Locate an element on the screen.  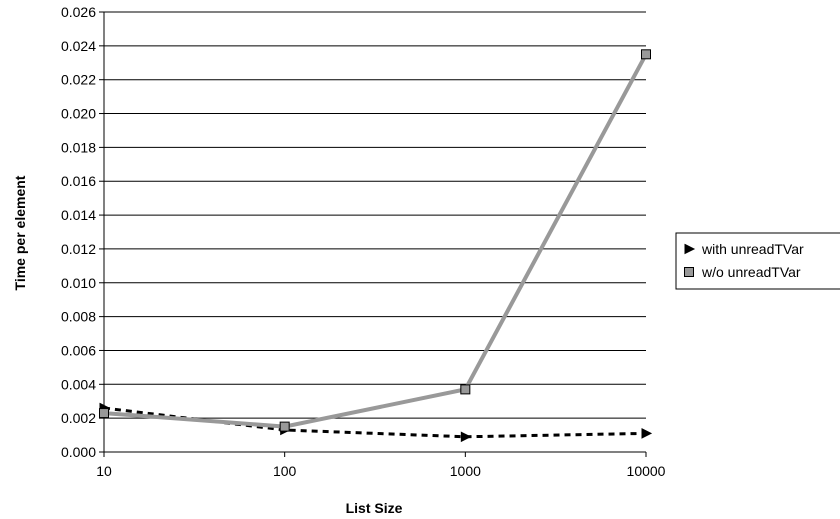
legend: with unreadTVar w/o unreadTVar is located at coordinates (757, 261).